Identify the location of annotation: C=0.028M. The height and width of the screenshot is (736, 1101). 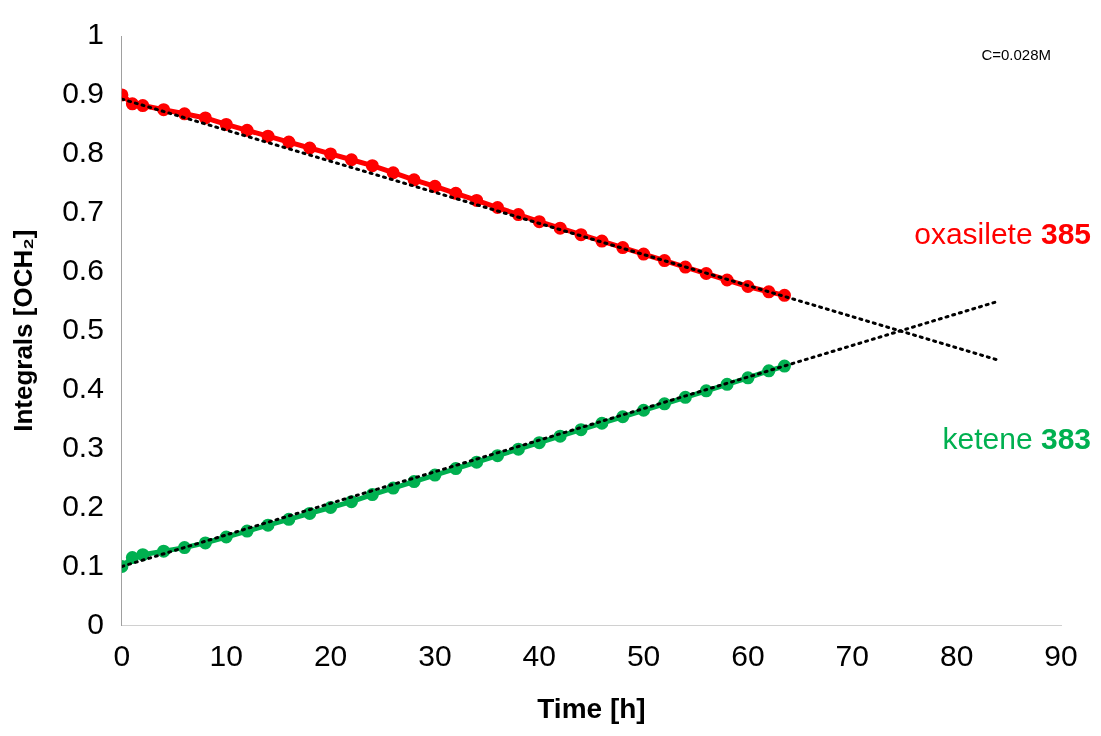
(1016, 54).